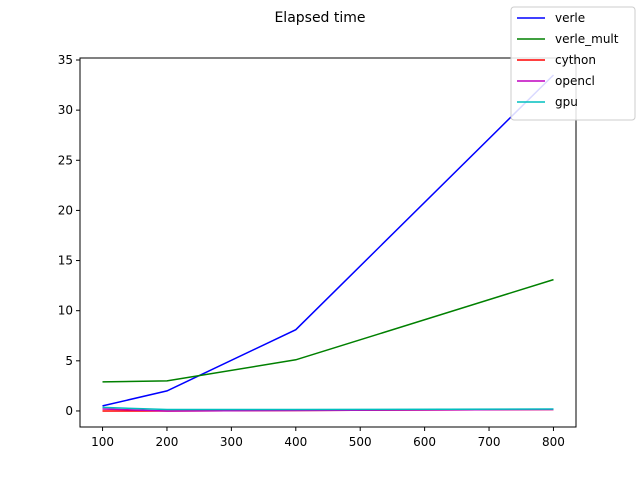  What do you see at coordinates (553, 442) in the screenshot?
I see `x-tick-label: 800` at bounding box center [553, 442].